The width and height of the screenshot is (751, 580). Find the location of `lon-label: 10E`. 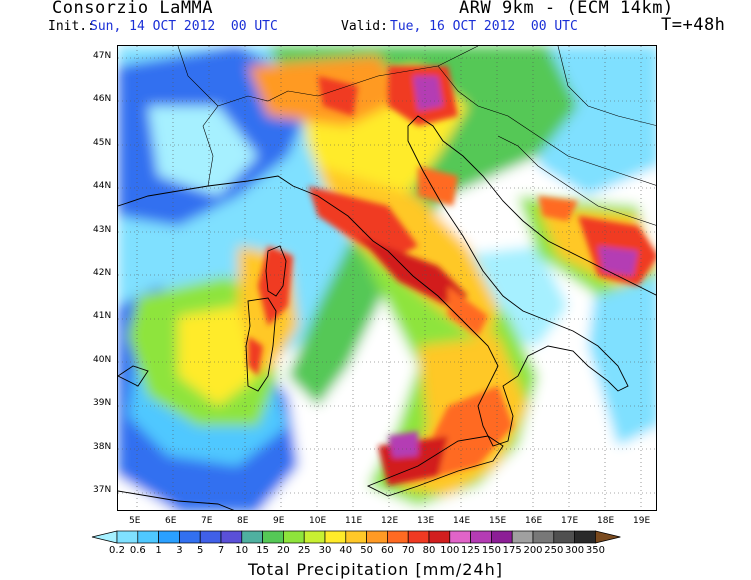

lon-label: 10E is located at coordinates (318, 521).